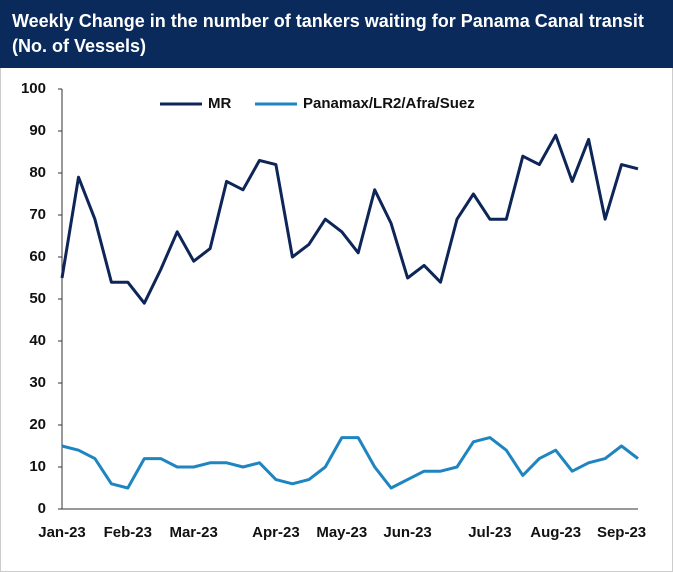 This screenshot has width=673, height=572. I want to click on y-tick-label: 60, so click(37, 256).